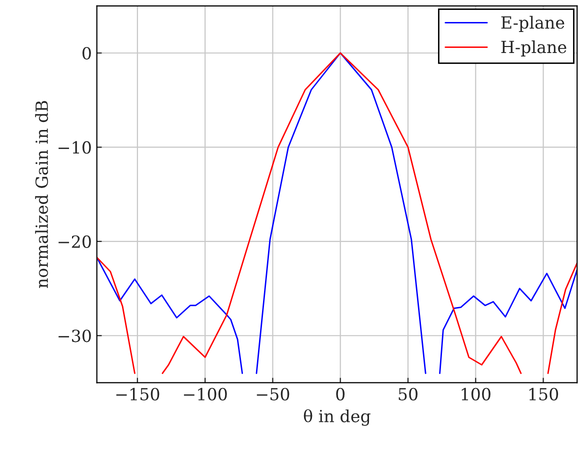 The height and width of the screenshot is (454, 580). What do you see at coordinates (41, 194) in the screenshot?
I see `y-axis-title: normalized Gain in dB` at bounding box center [41, 194].